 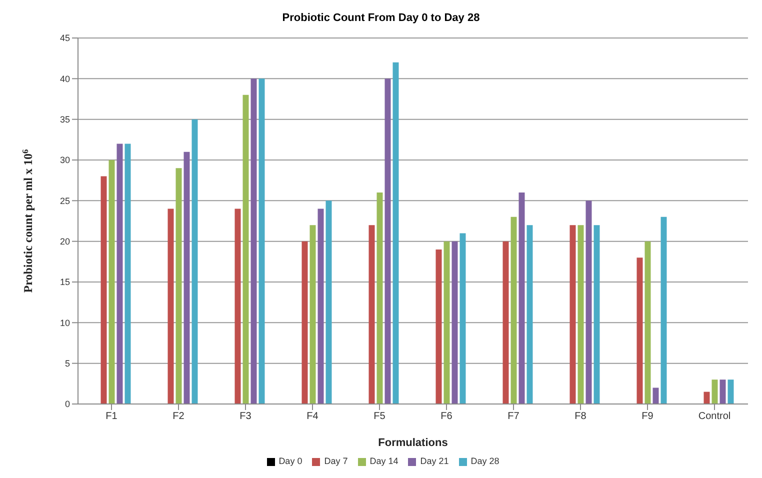 What do you see at coordinates (485, 461) in the screenshot?
I see `legend-label: Day 28` at bounding box center [485, 461].